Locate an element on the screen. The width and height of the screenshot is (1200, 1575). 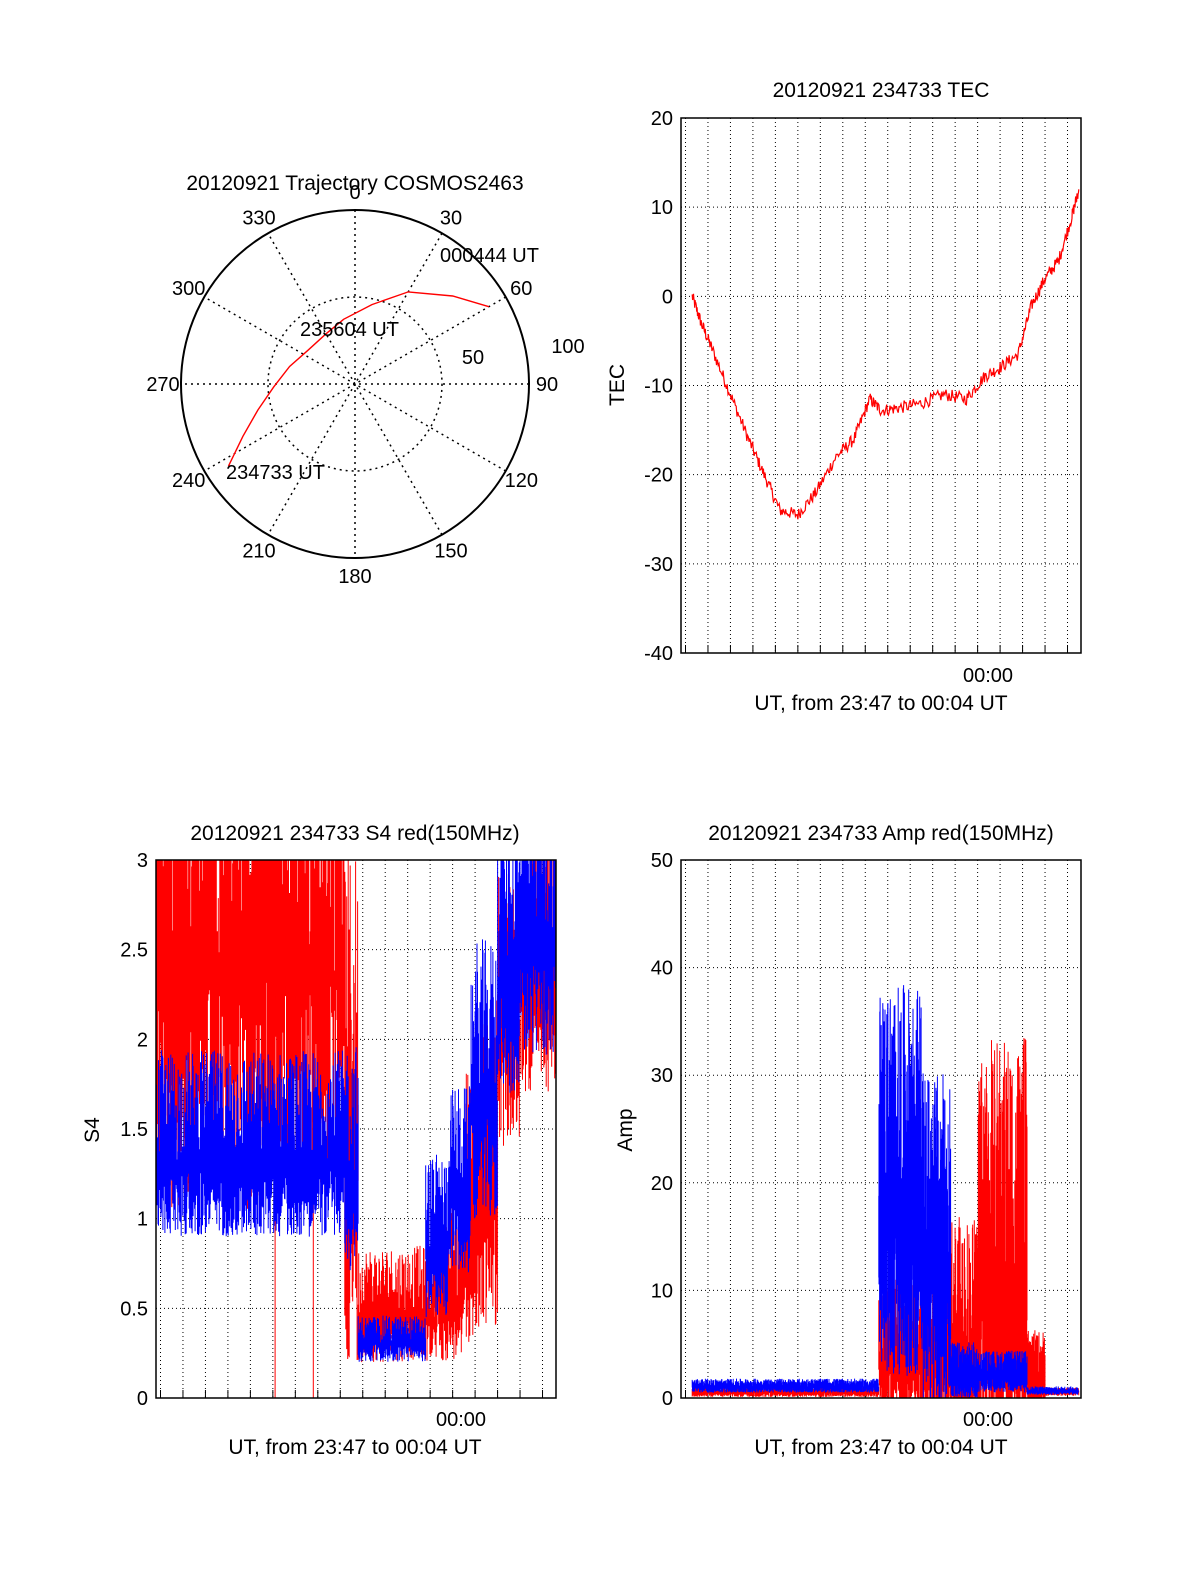
amp-ytick-label: 0 is located at coordinates (667, 1399).